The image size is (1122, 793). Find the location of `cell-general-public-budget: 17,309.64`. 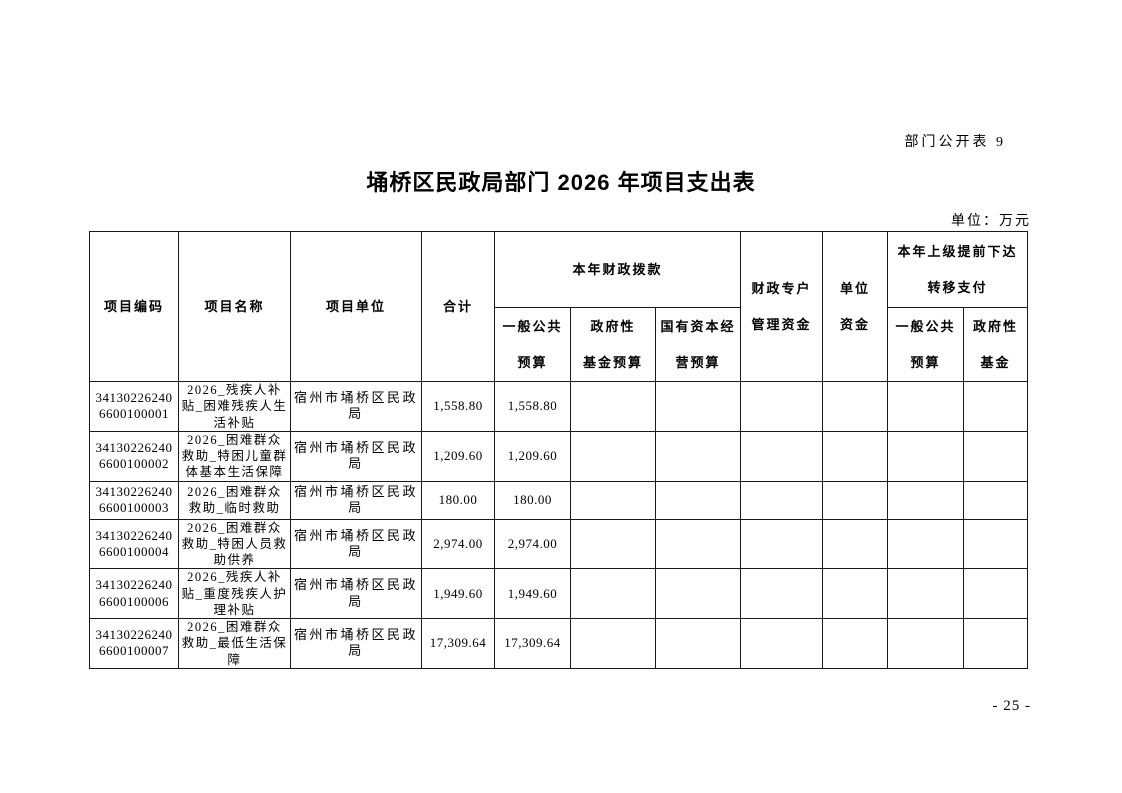

cell-general-public-budget: 17,309.64 is located at coordinates (532, 643).